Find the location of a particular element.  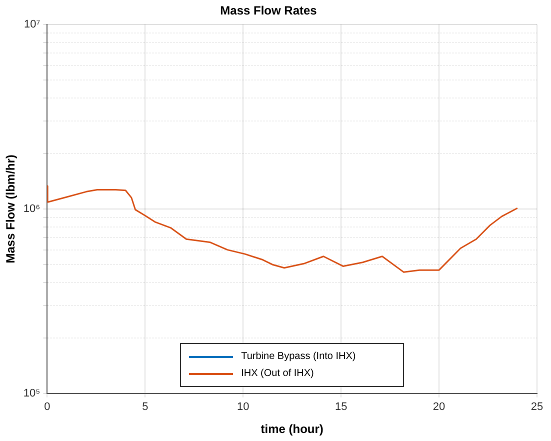

x-axis-title: time (hour) is located at coordinates (292, 429).